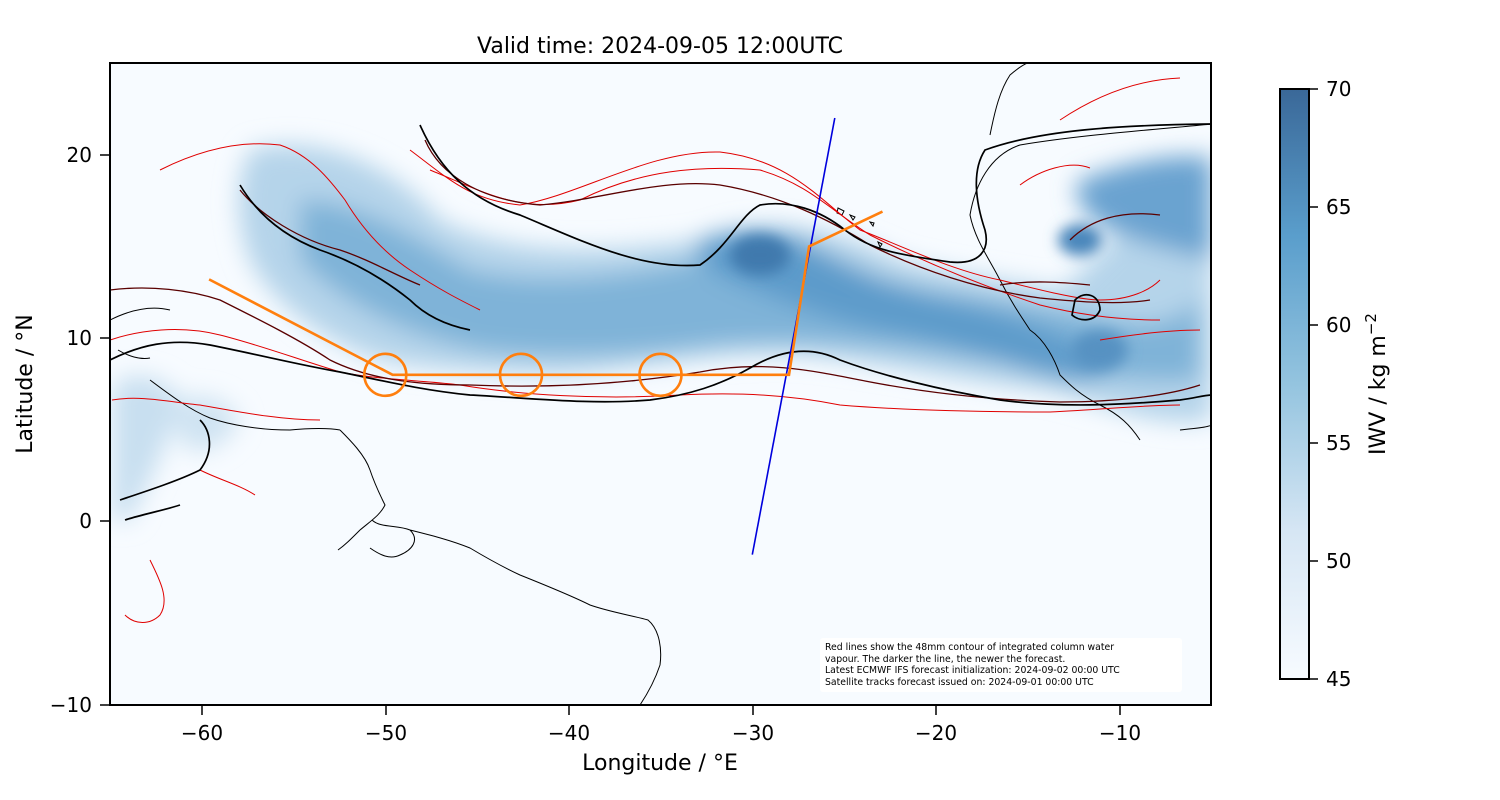  Describe the element at coordinates (71, 430) in the screenshot. I see `y-tick-labels: 20 10 0 −10` at that location.